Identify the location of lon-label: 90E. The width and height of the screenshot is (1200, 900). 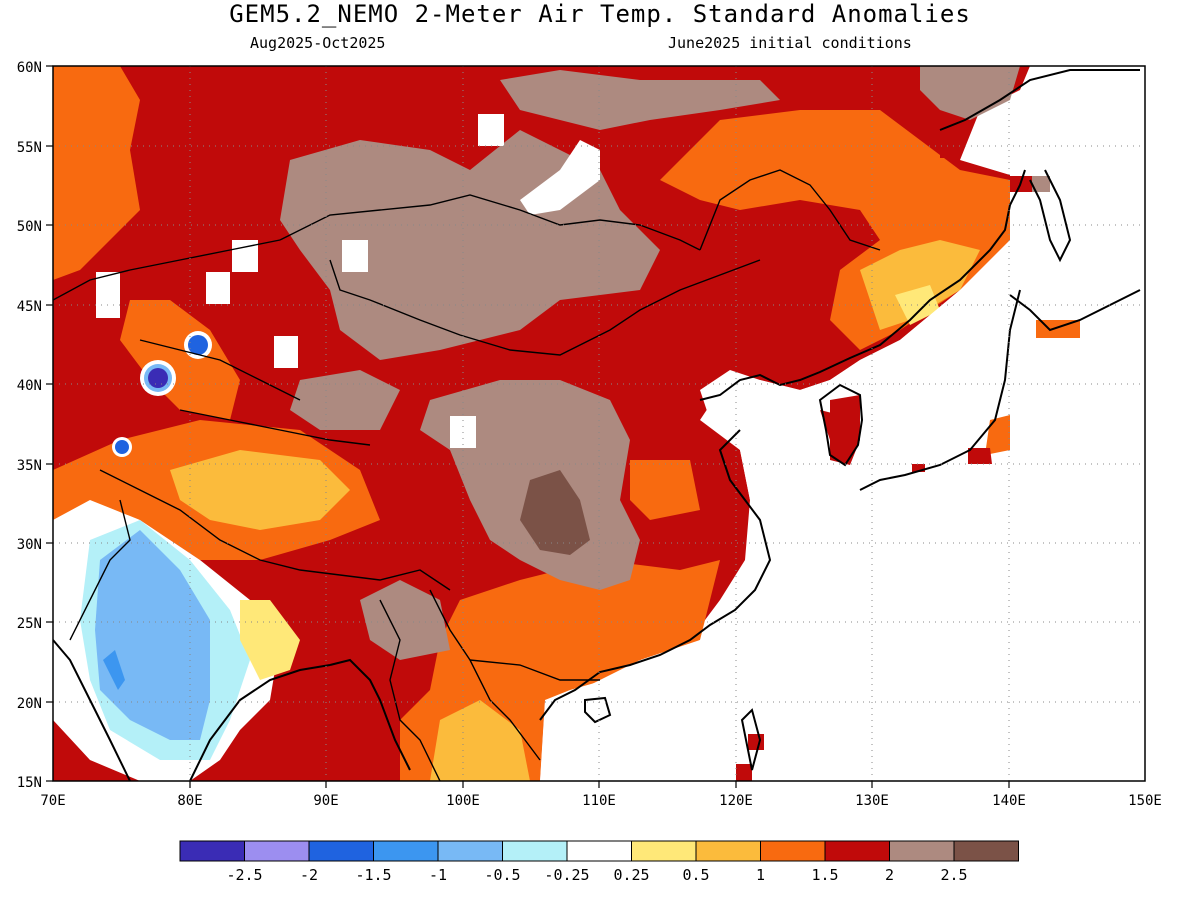
(325, 801).